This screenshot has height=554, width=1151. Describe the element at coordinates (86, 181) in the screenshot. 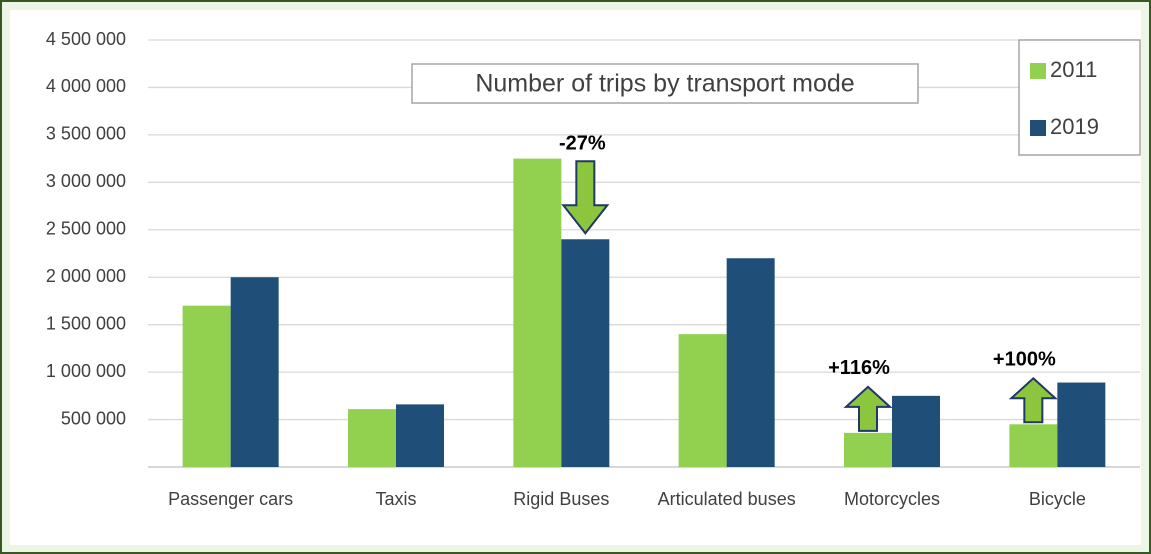

I see `y-tick-label: 3 000 000` at that location.